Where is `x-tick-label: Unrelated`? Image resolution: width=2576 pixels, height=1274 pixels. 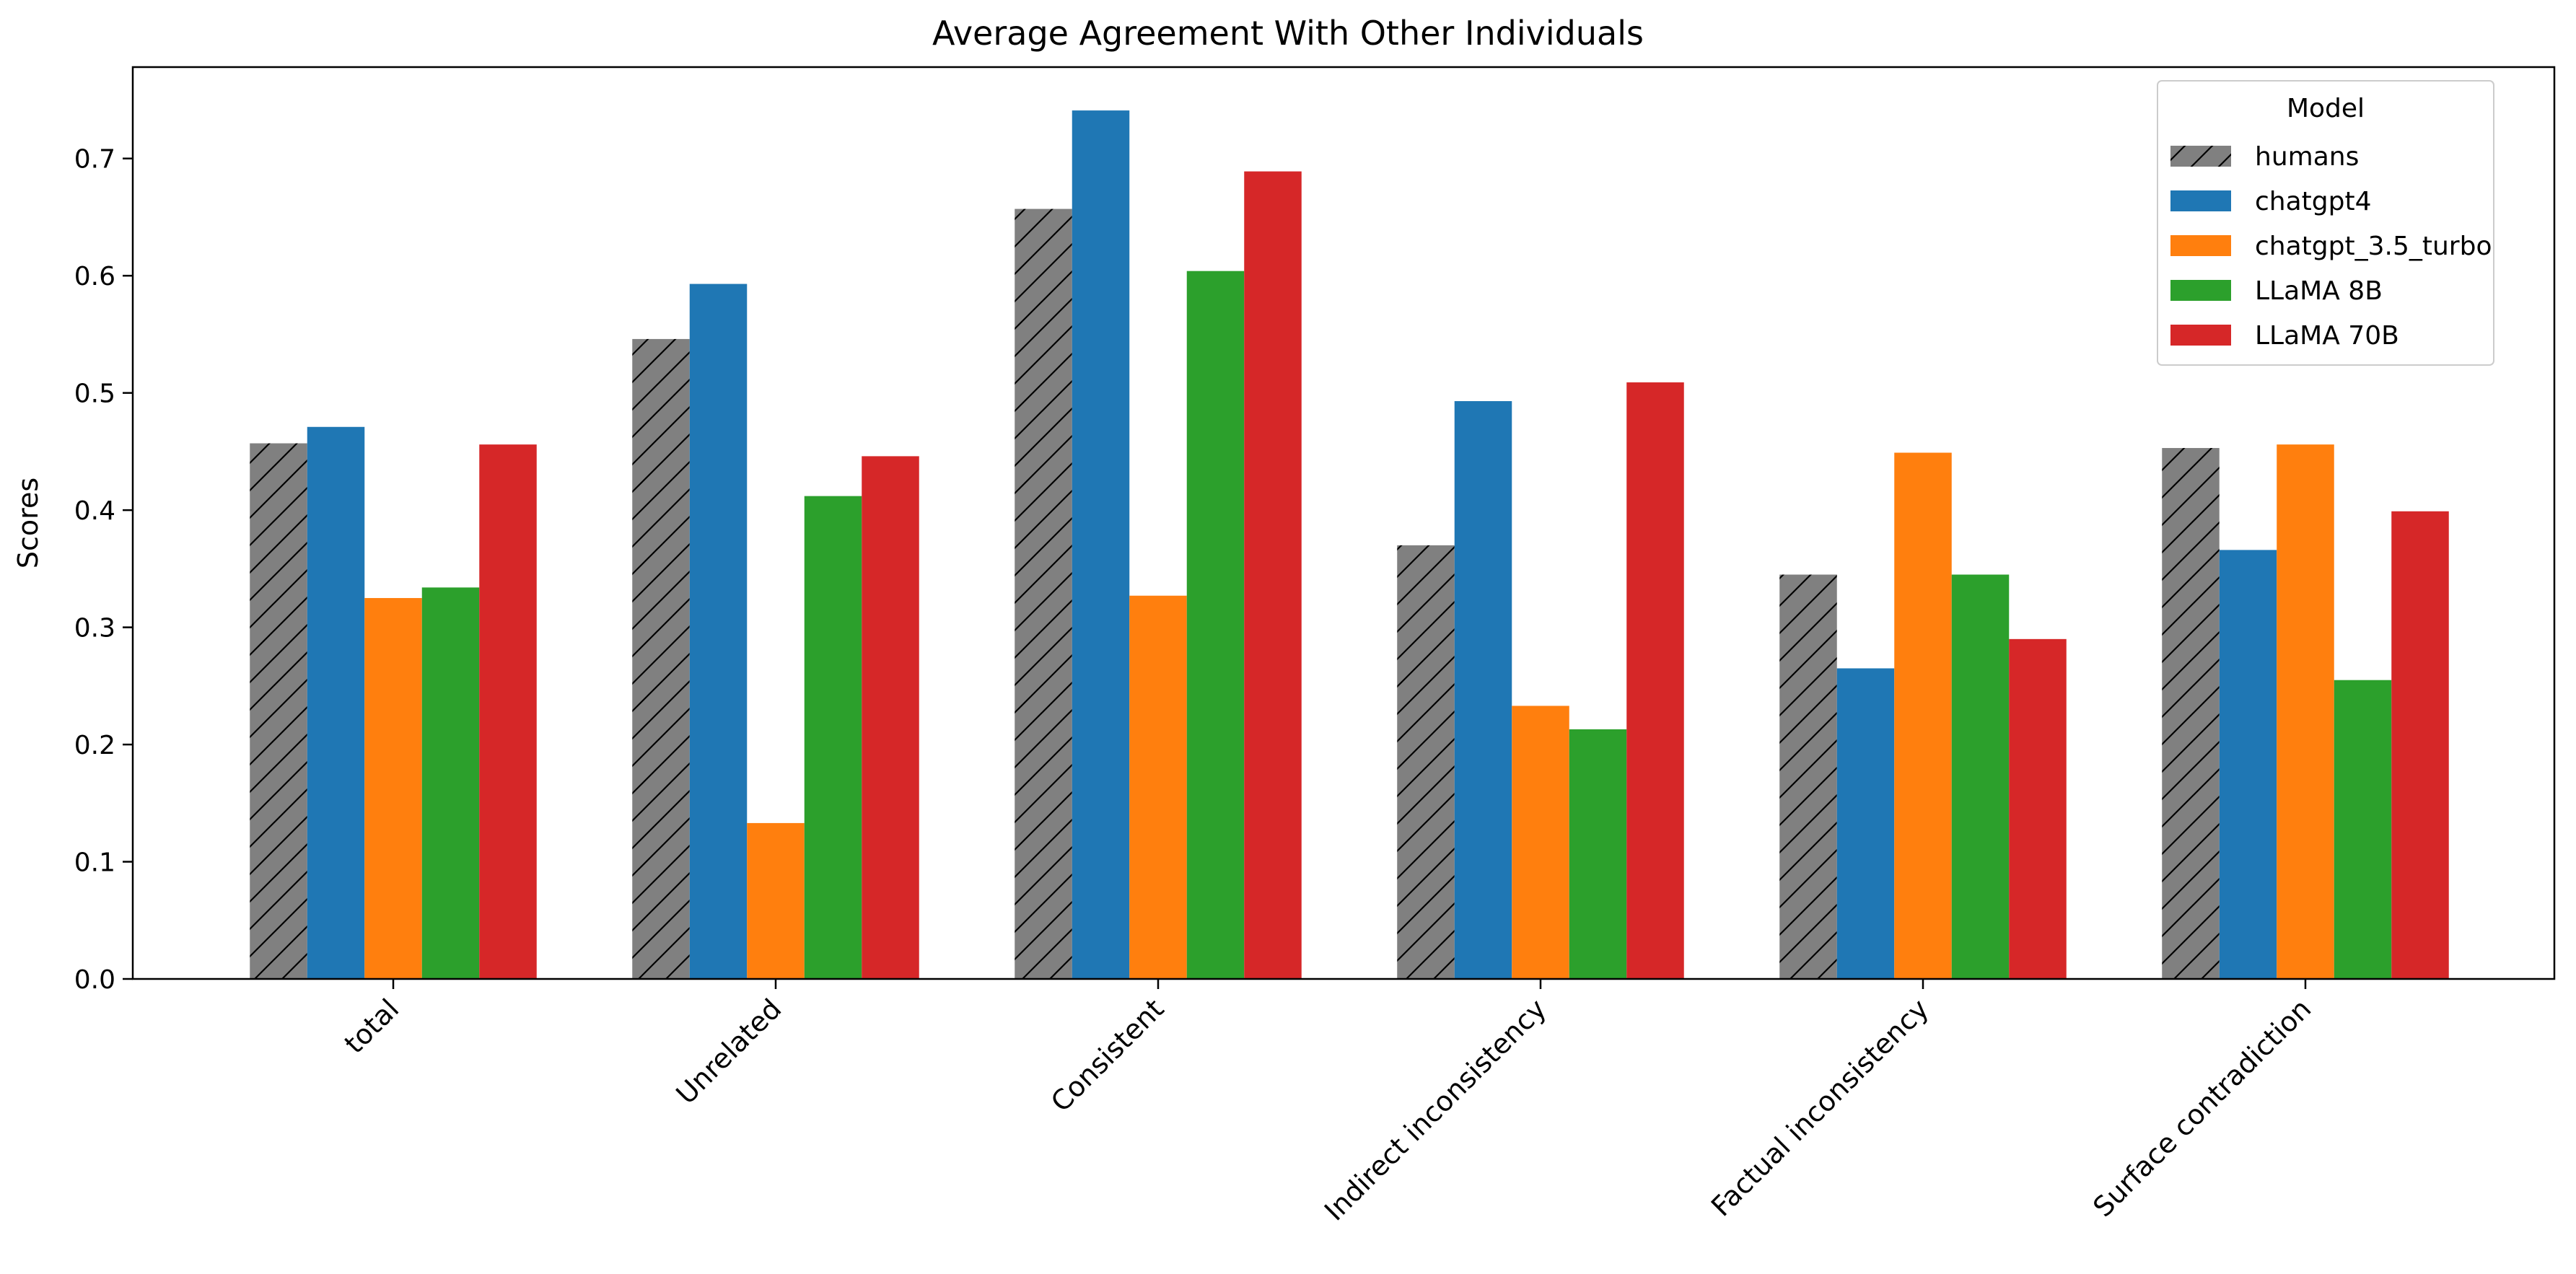
x-tick-label: Unrelated is located at coordinates (729, 1052).